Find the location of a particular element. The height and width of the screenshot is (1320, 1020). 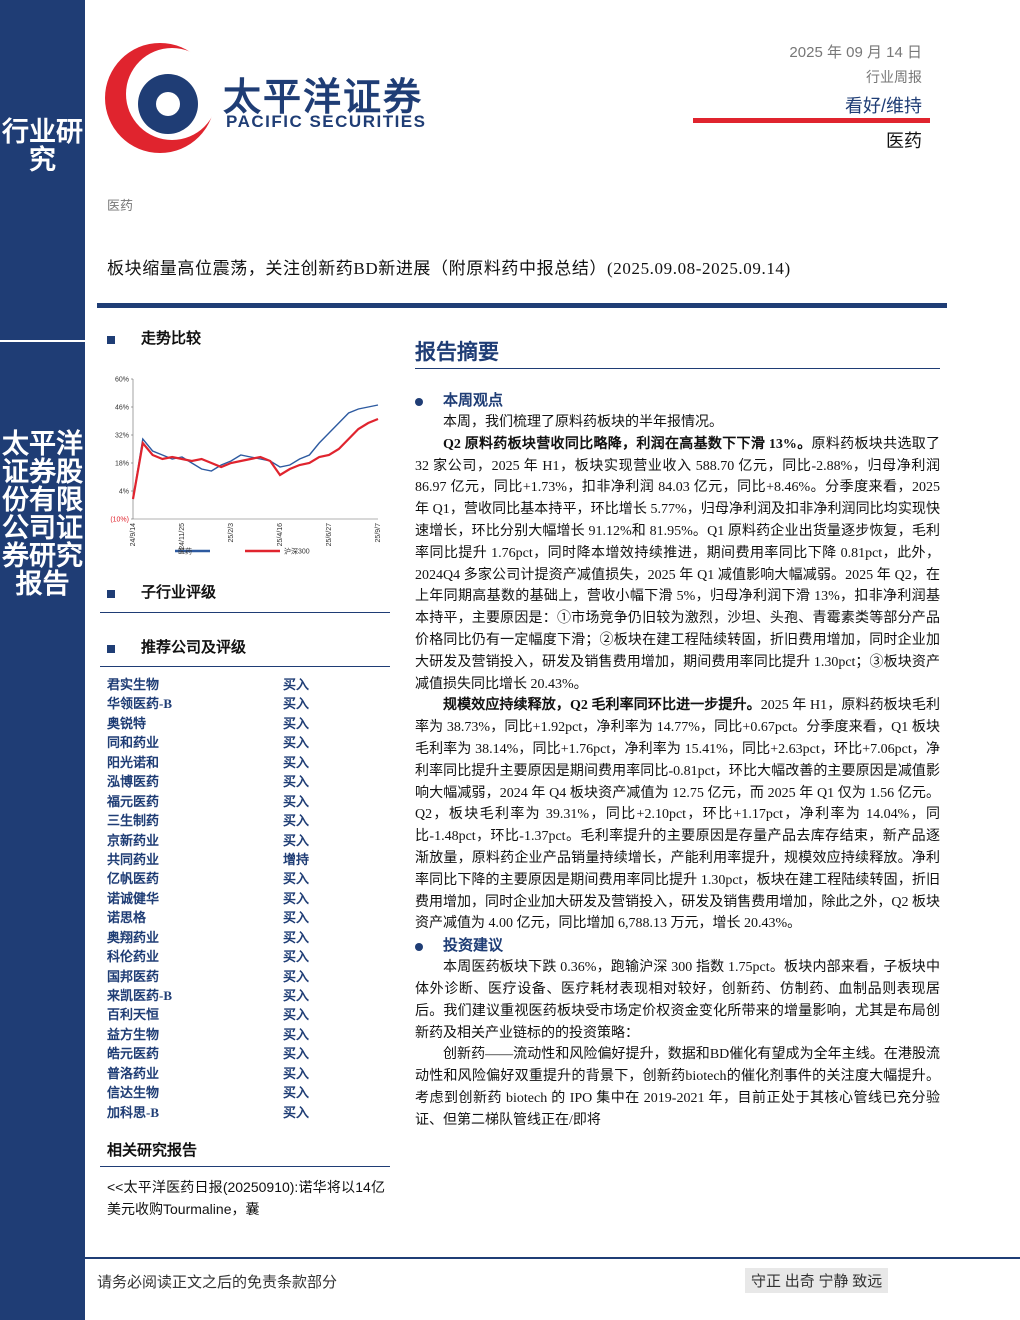

company-name: 诺思格 is located at coordinates (127, 918).